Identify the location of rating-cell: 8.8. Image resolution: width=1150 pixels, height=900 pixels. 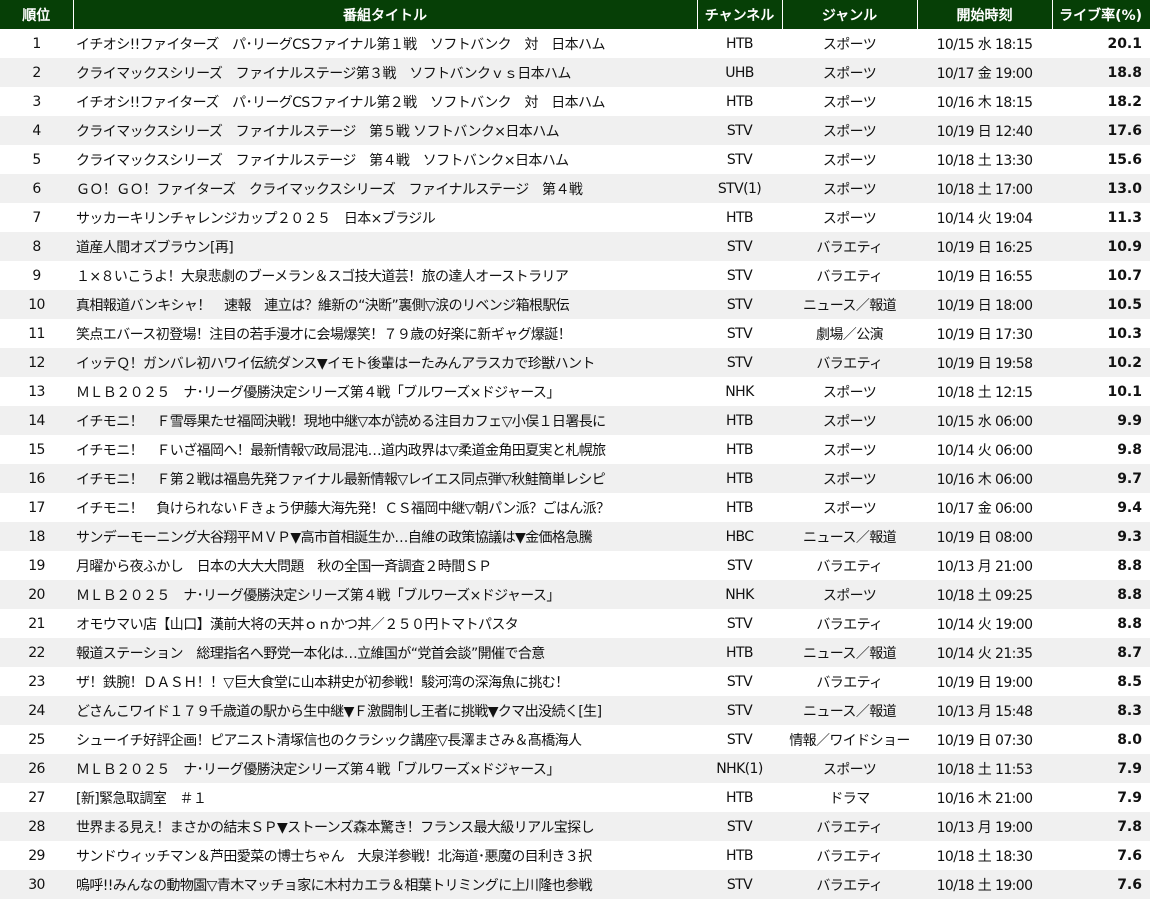
(1101, 594).